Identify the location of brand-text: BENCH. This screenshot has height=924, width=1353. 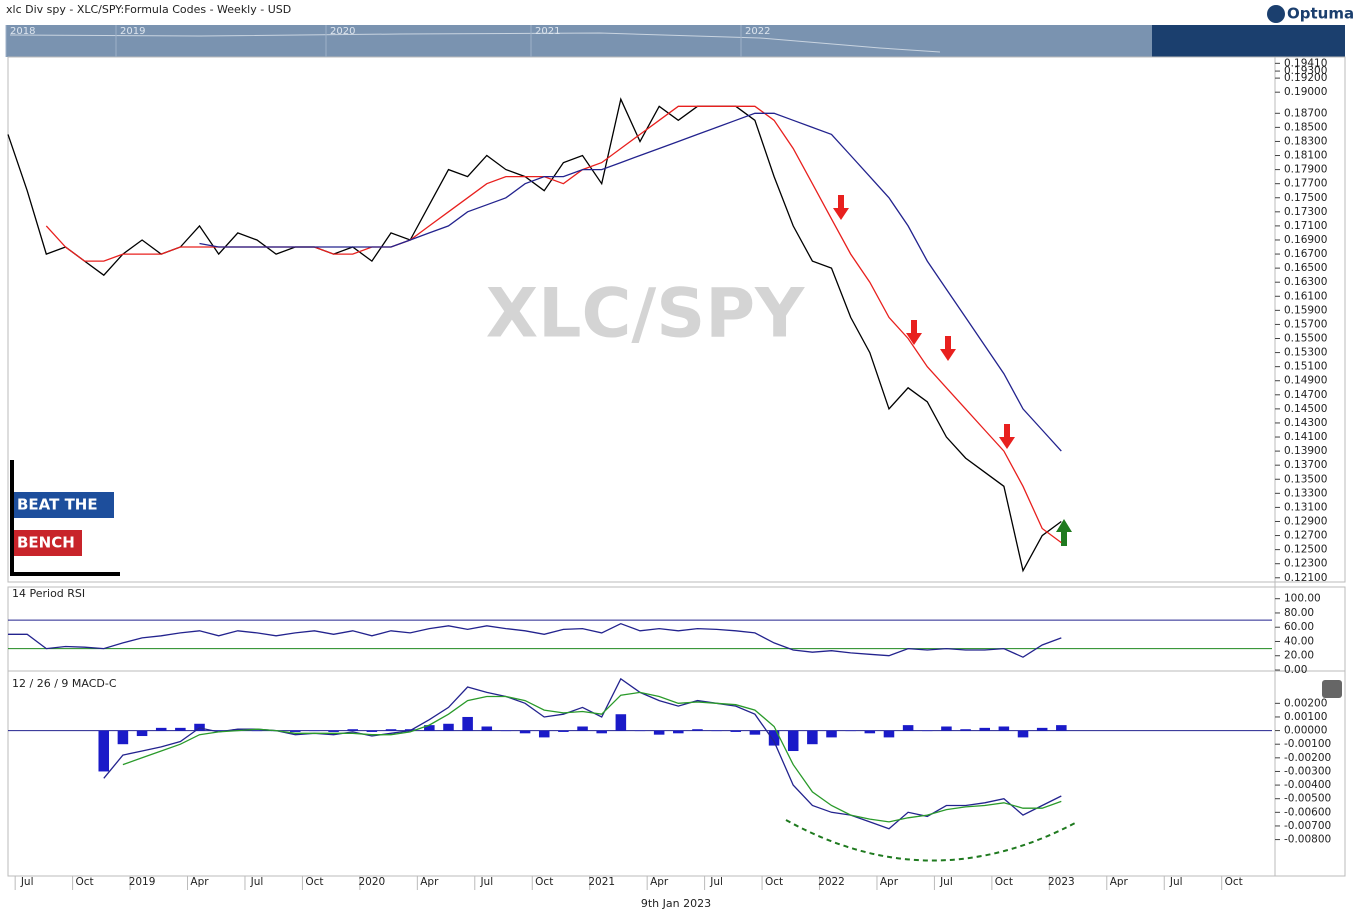
(46, 543).